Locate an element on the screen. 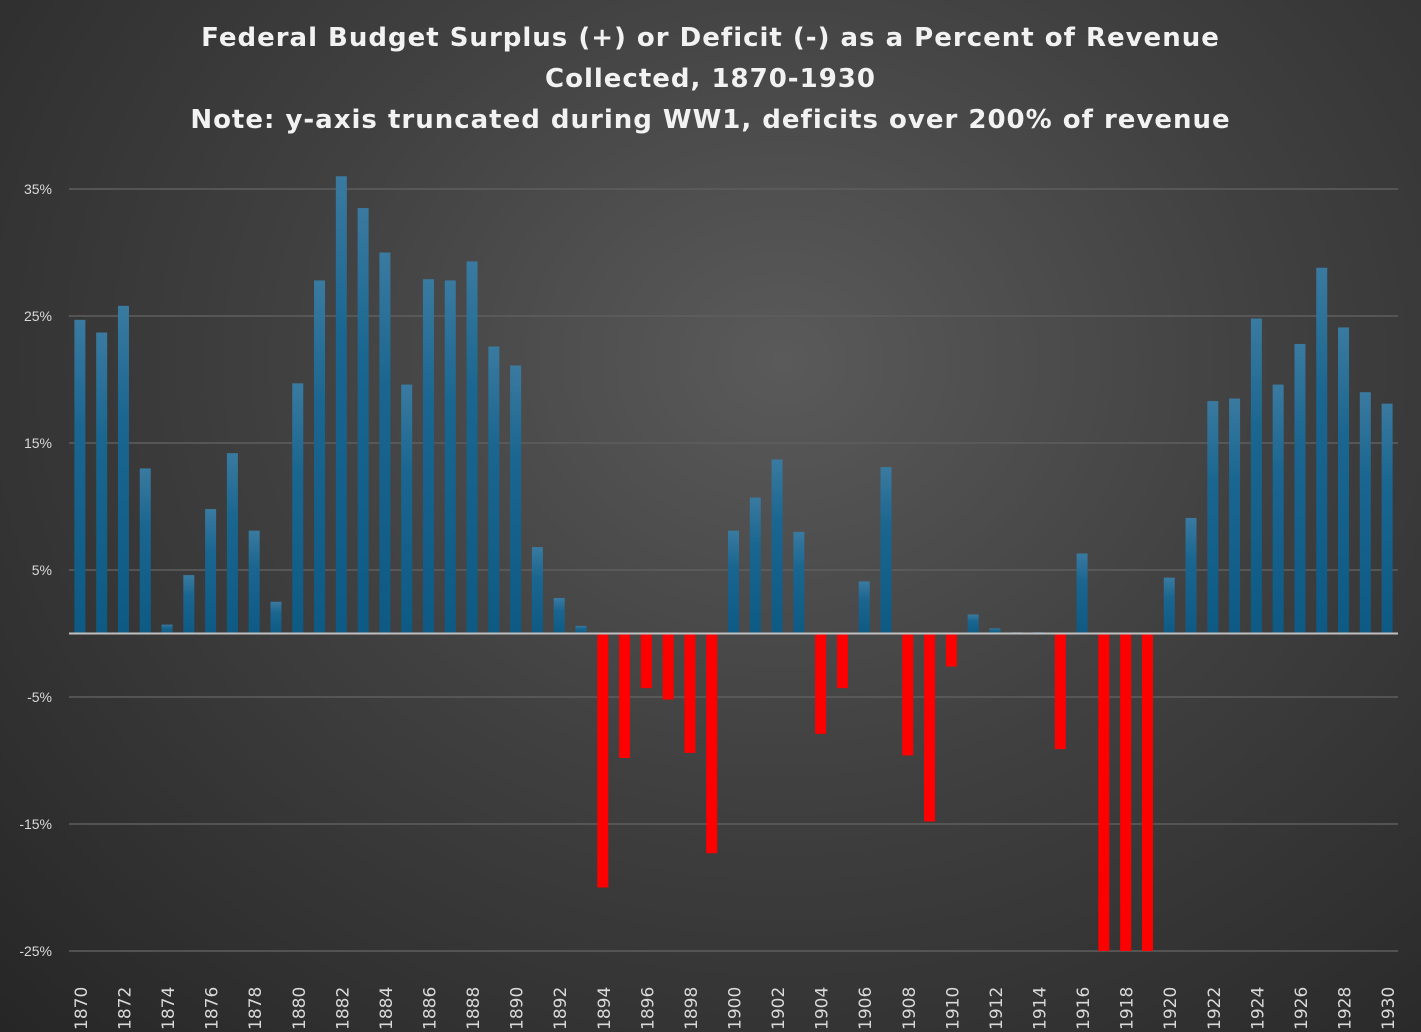  x-tick-label: 1888 is located at coordinates (474, 1008).